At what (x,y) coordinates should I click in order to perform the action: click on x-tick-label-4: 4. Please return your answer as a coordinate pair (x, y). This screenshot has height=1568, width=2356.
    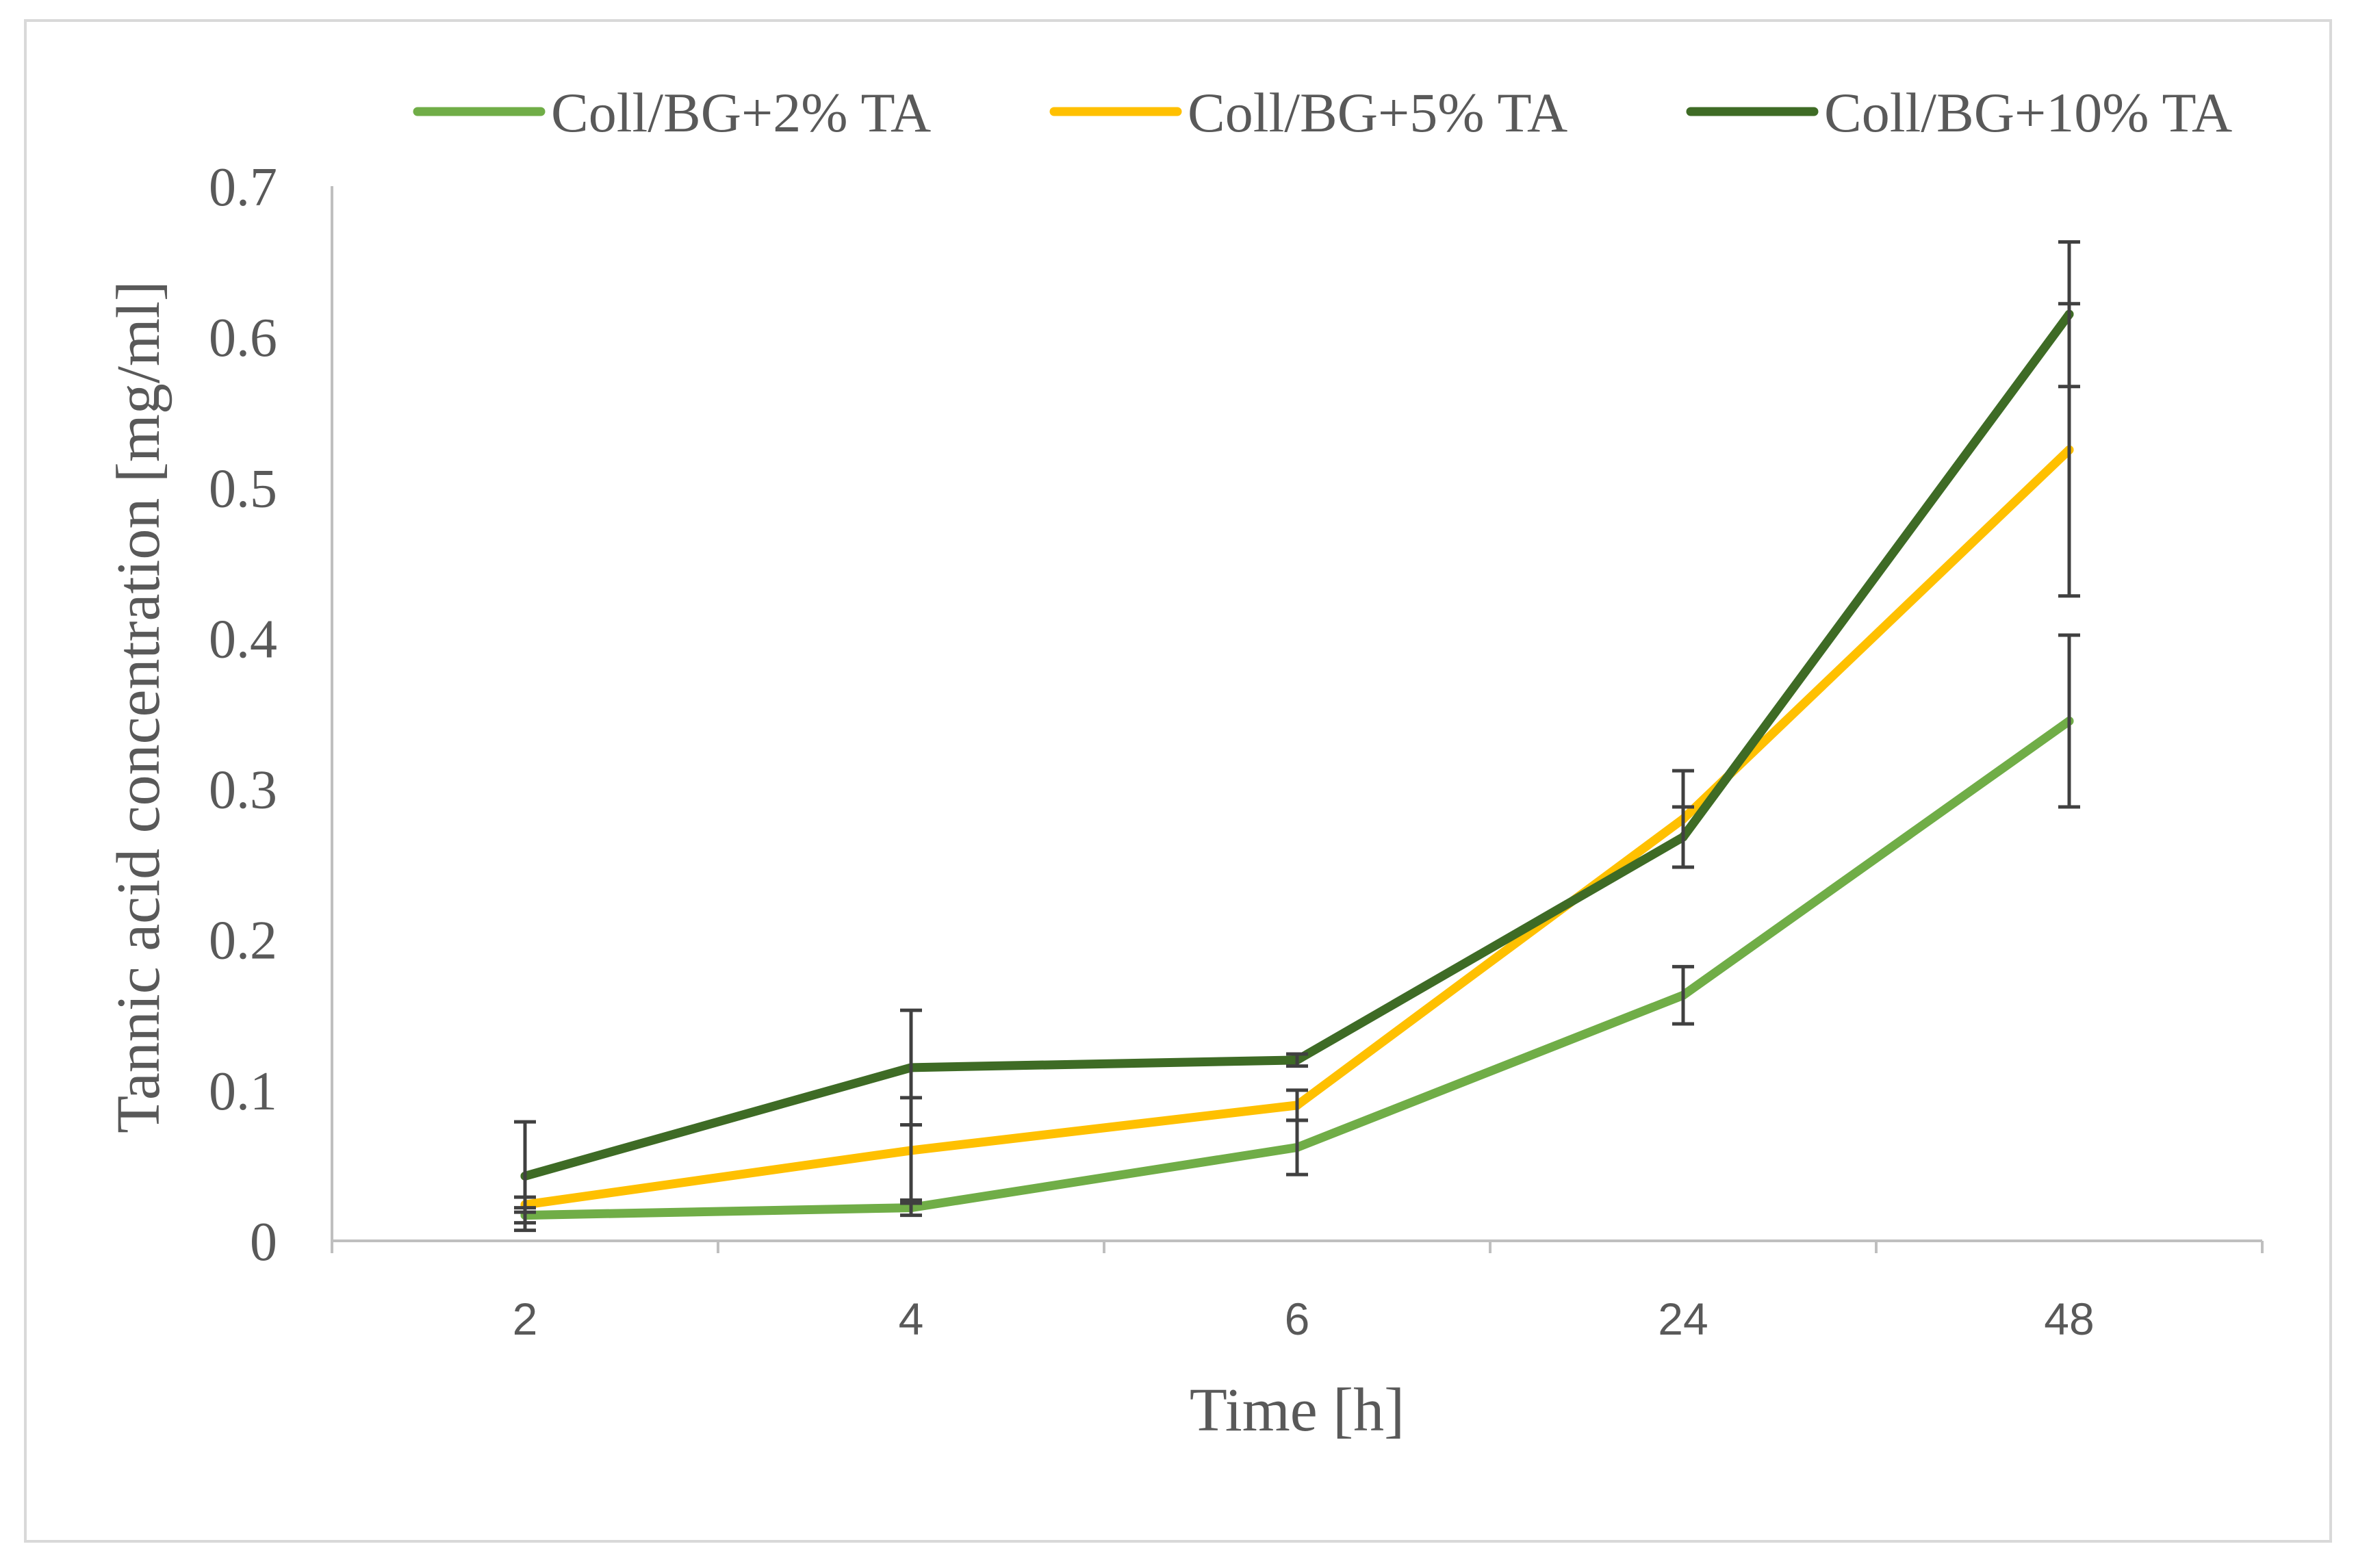
    Looking at the image, I should click on (911, 1319).